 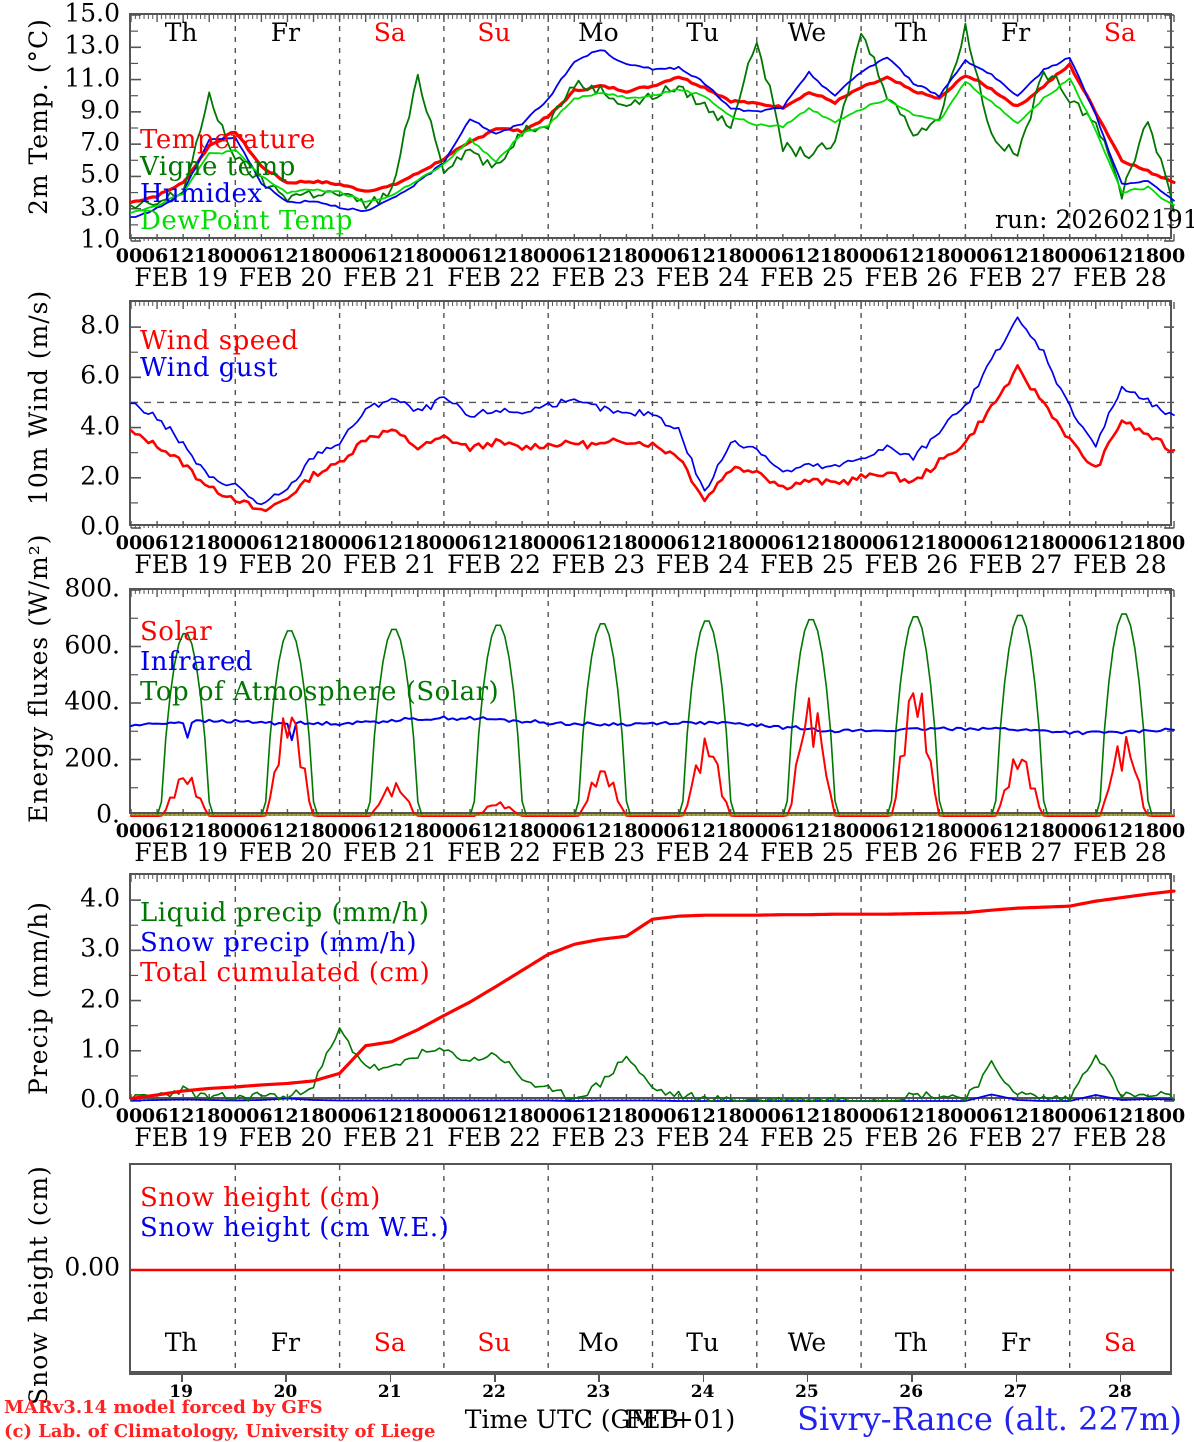 I want to click on day-number-label: 20, so click(x=285, y=1392).